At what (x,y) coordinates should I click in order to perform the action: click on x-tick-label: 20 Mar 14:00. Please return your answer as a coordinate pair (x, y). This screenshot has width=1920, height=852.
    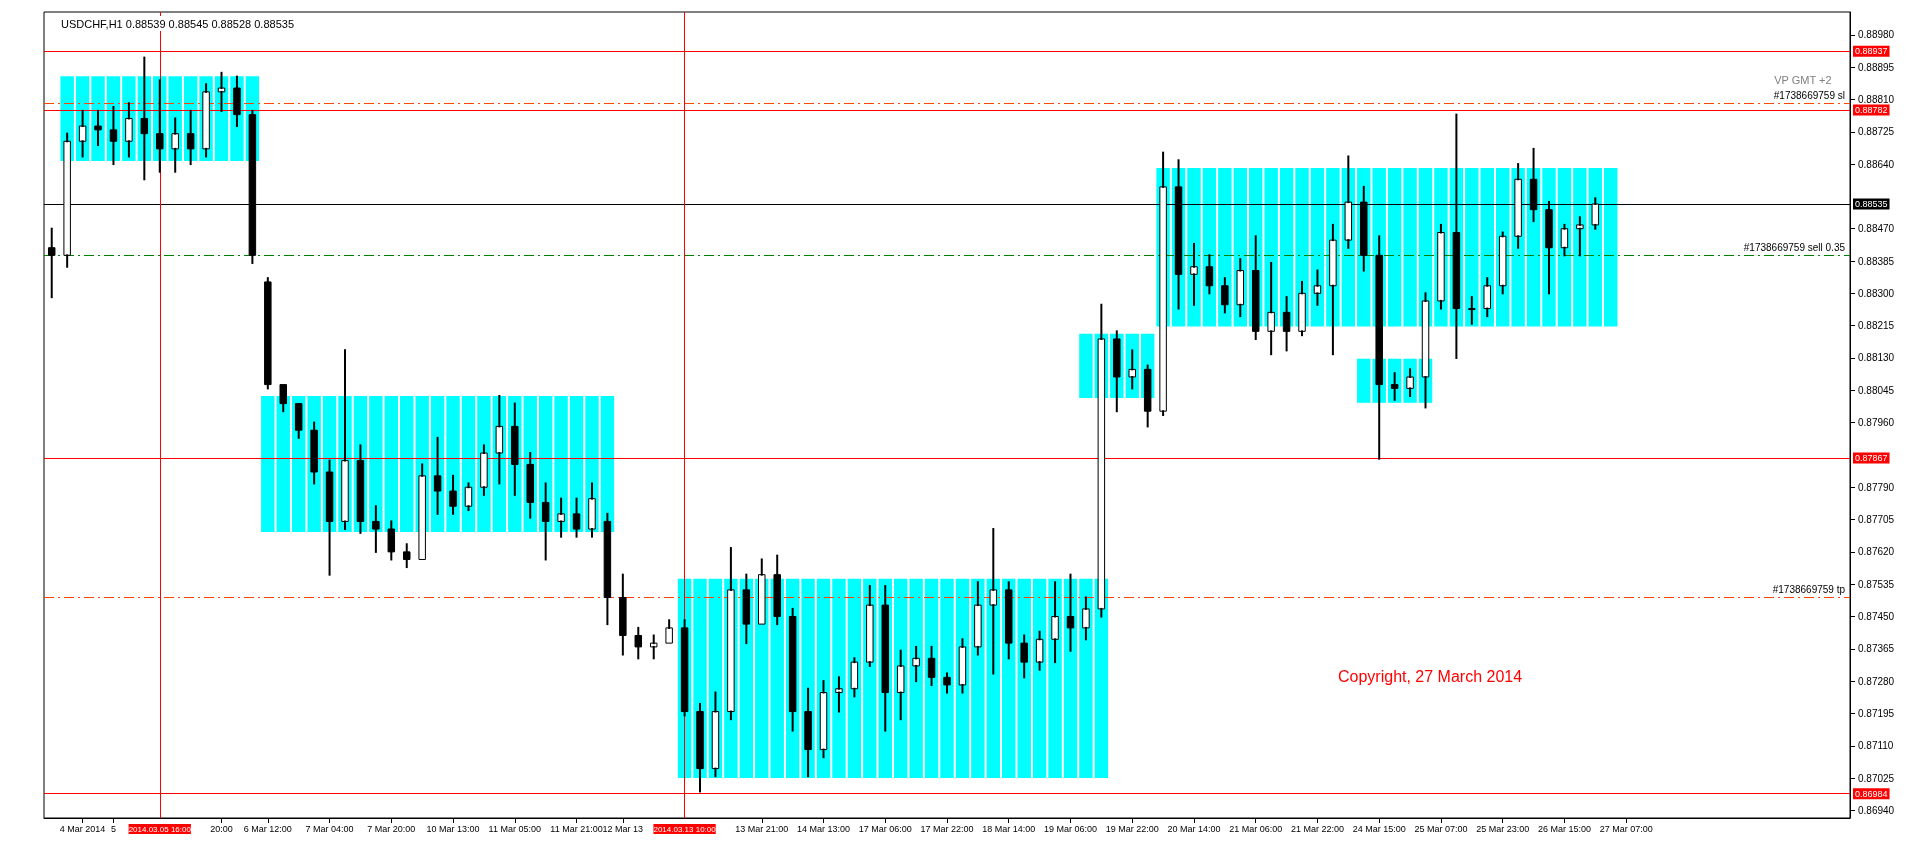
    Looking at the image, I should click on (1194, 828).